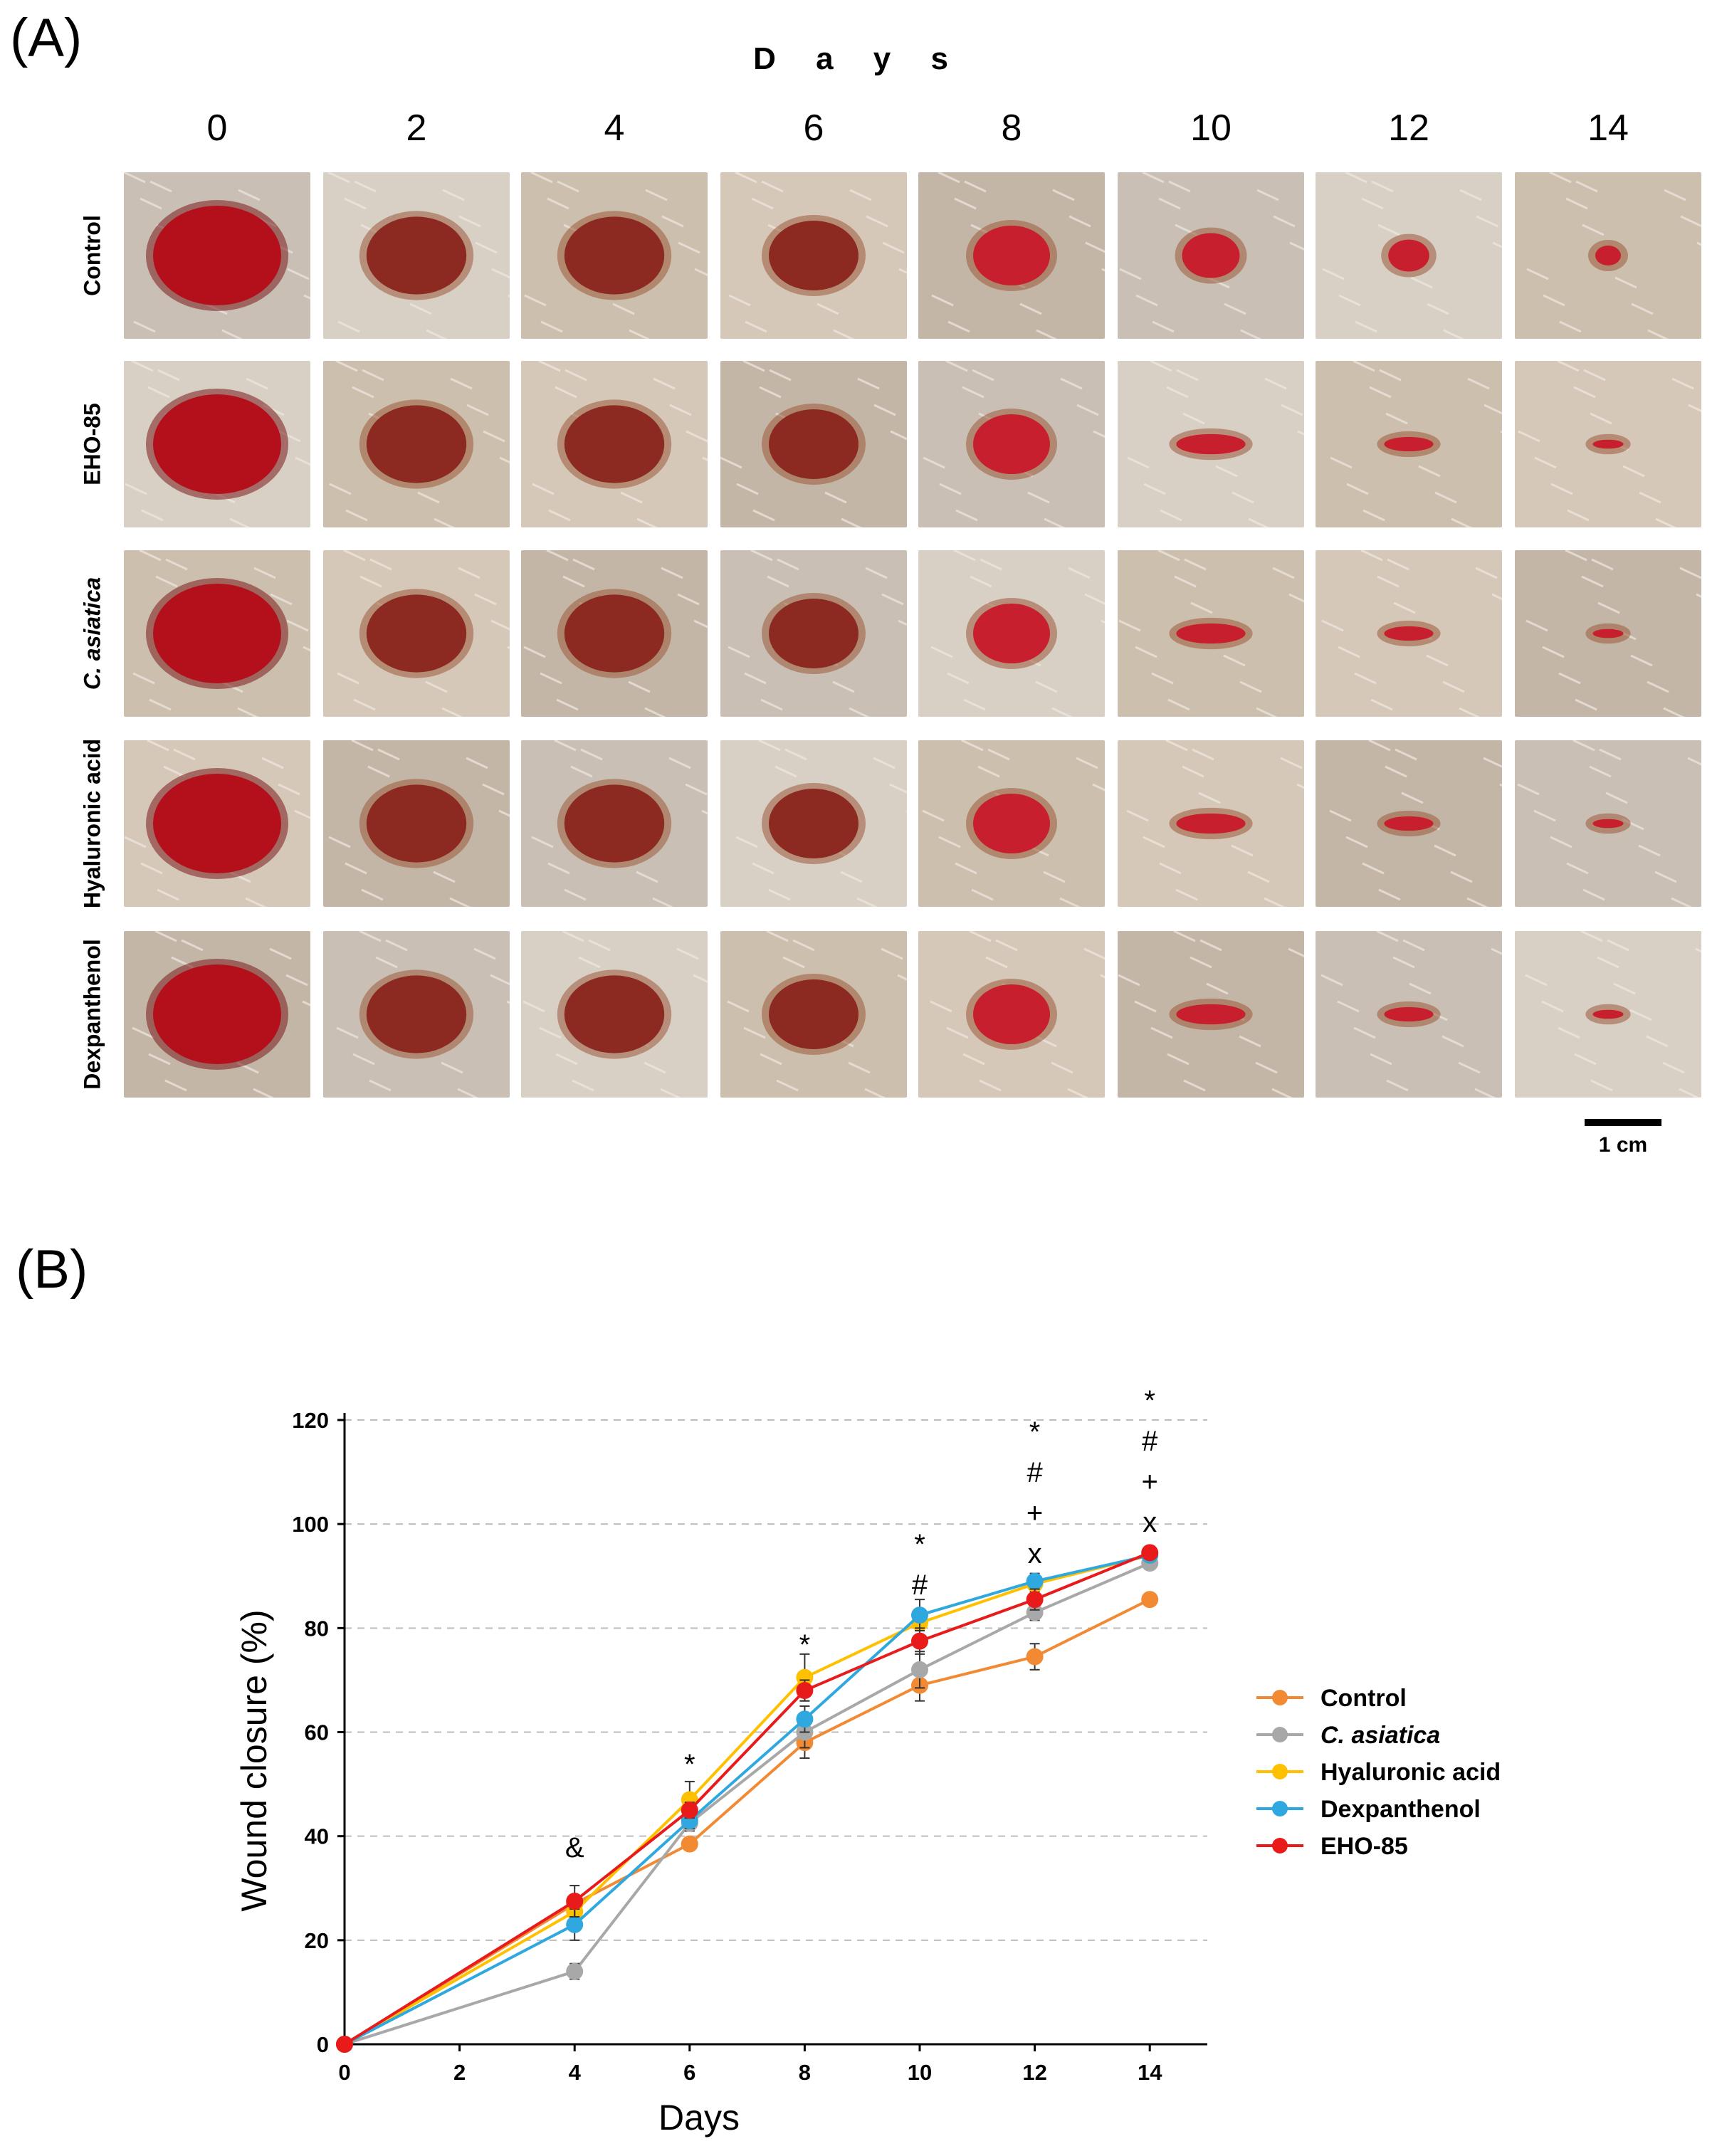 The width and height of the screenshot is (1717, 2156). I want to click on x-tick-label: 8, so click(805, 2072).